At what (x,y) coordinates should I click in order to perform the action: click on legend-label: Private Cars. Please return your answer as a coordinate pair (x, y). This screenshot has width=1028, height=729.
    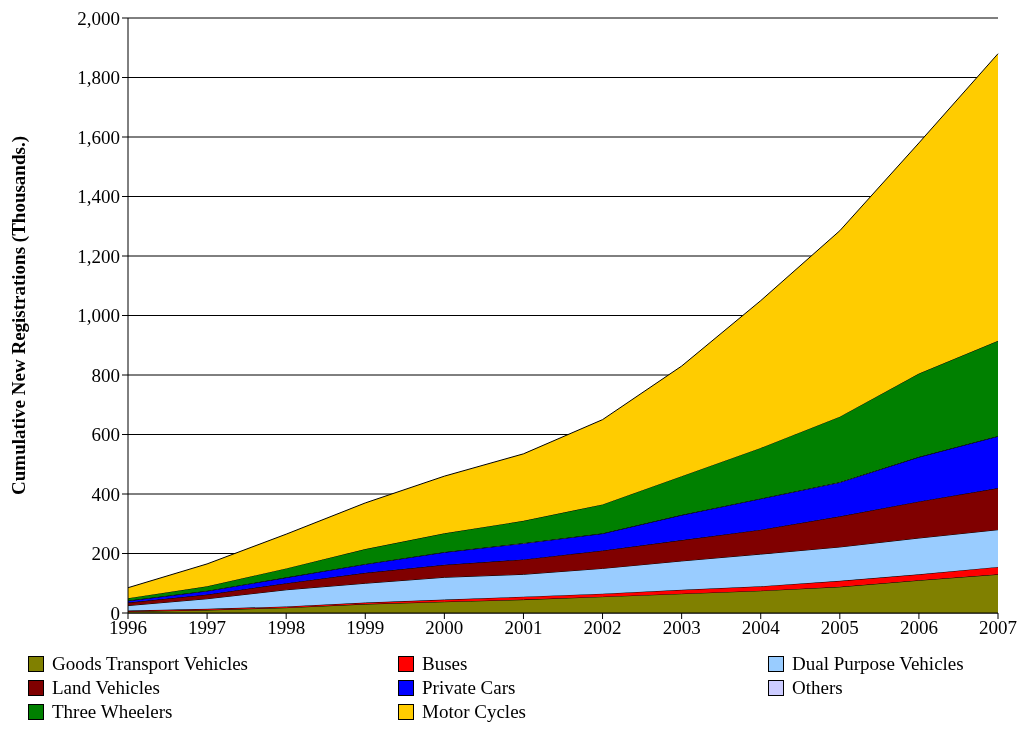
    Looking at the image, I should click on (469, 688).